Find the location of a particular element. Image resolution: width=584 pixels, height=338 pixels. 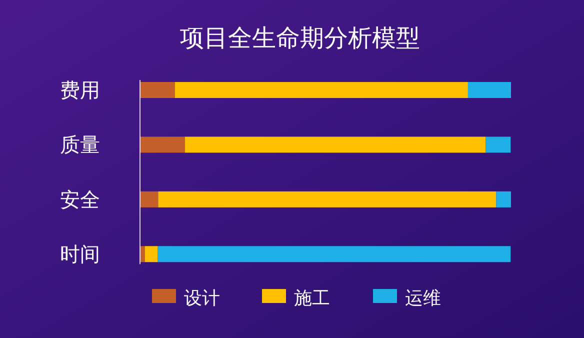

legend-label: 设计 is located at coordinates (202, 298).